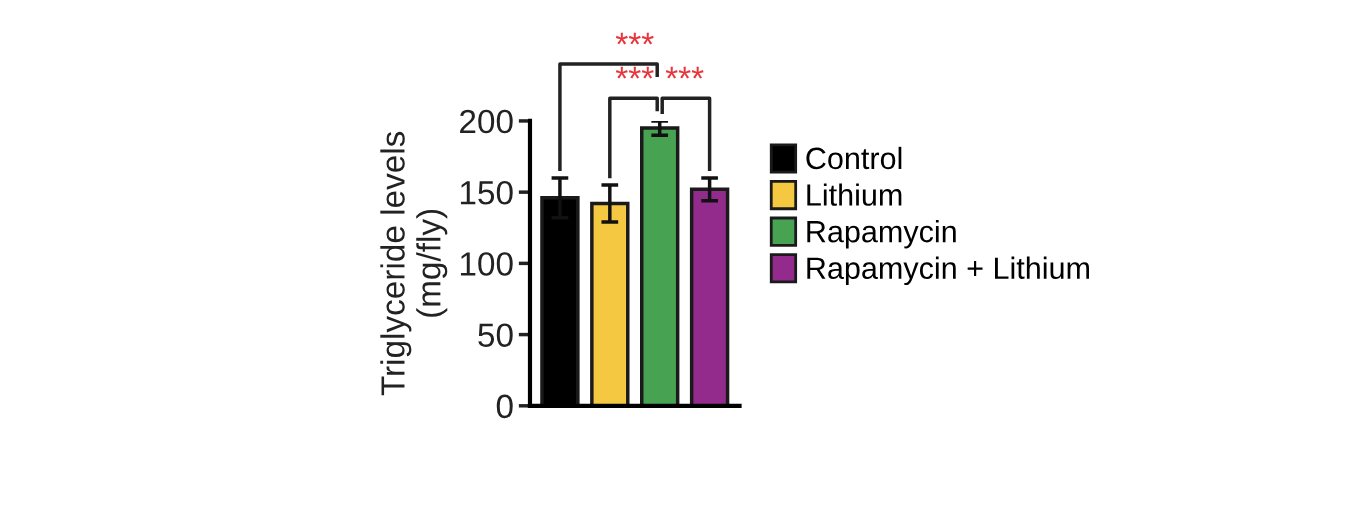 The height and width of the screenshot is (506, 1352). I want to click on y-tick-label: 100, so click(486, 264).